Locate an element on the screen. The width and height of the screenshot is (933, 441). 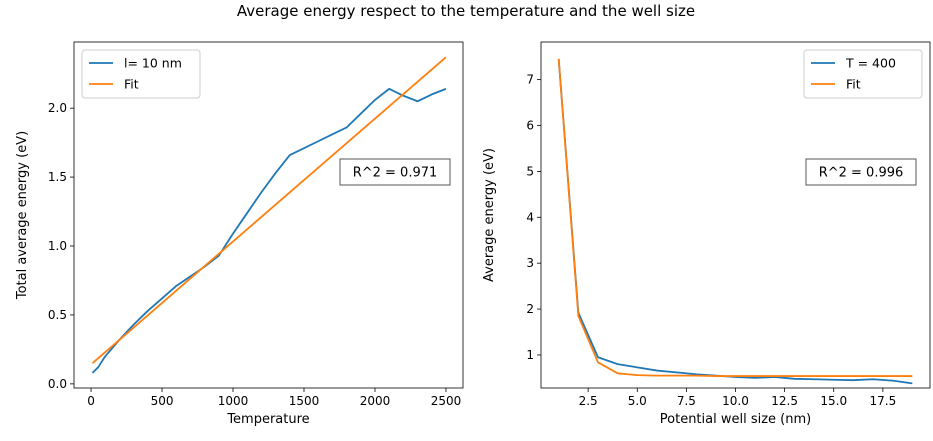
x-tick-label: 0 is located at coordinates (91, 401).